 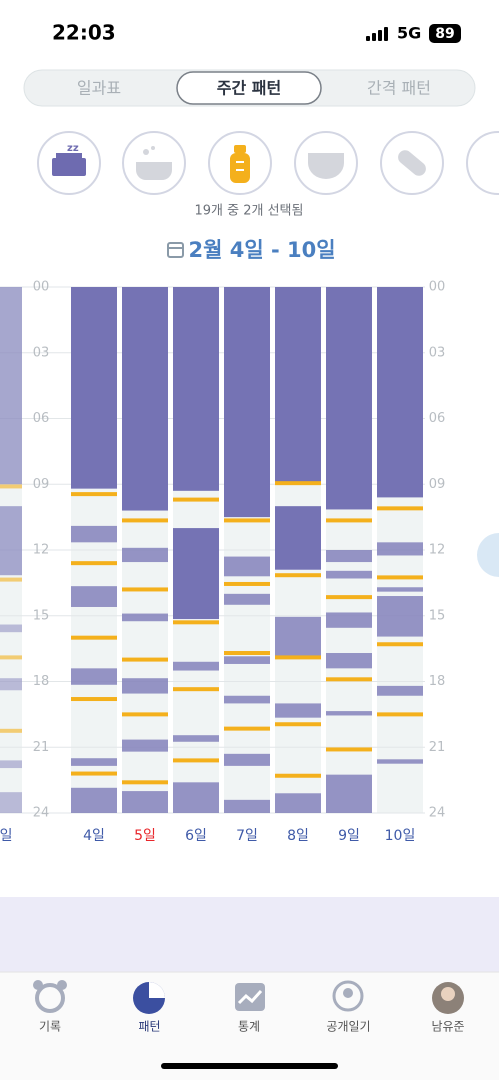 I want to click on day-label: 7일, so click(x=247, y=836).